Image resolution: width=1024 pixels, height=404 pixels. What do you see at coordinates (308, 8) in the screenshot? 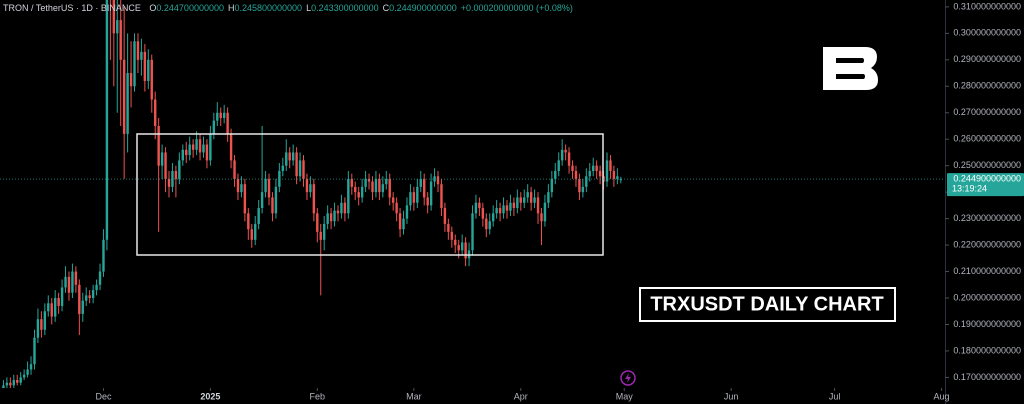
I see `ohlc-key: L` at bounding box center [308, 8].